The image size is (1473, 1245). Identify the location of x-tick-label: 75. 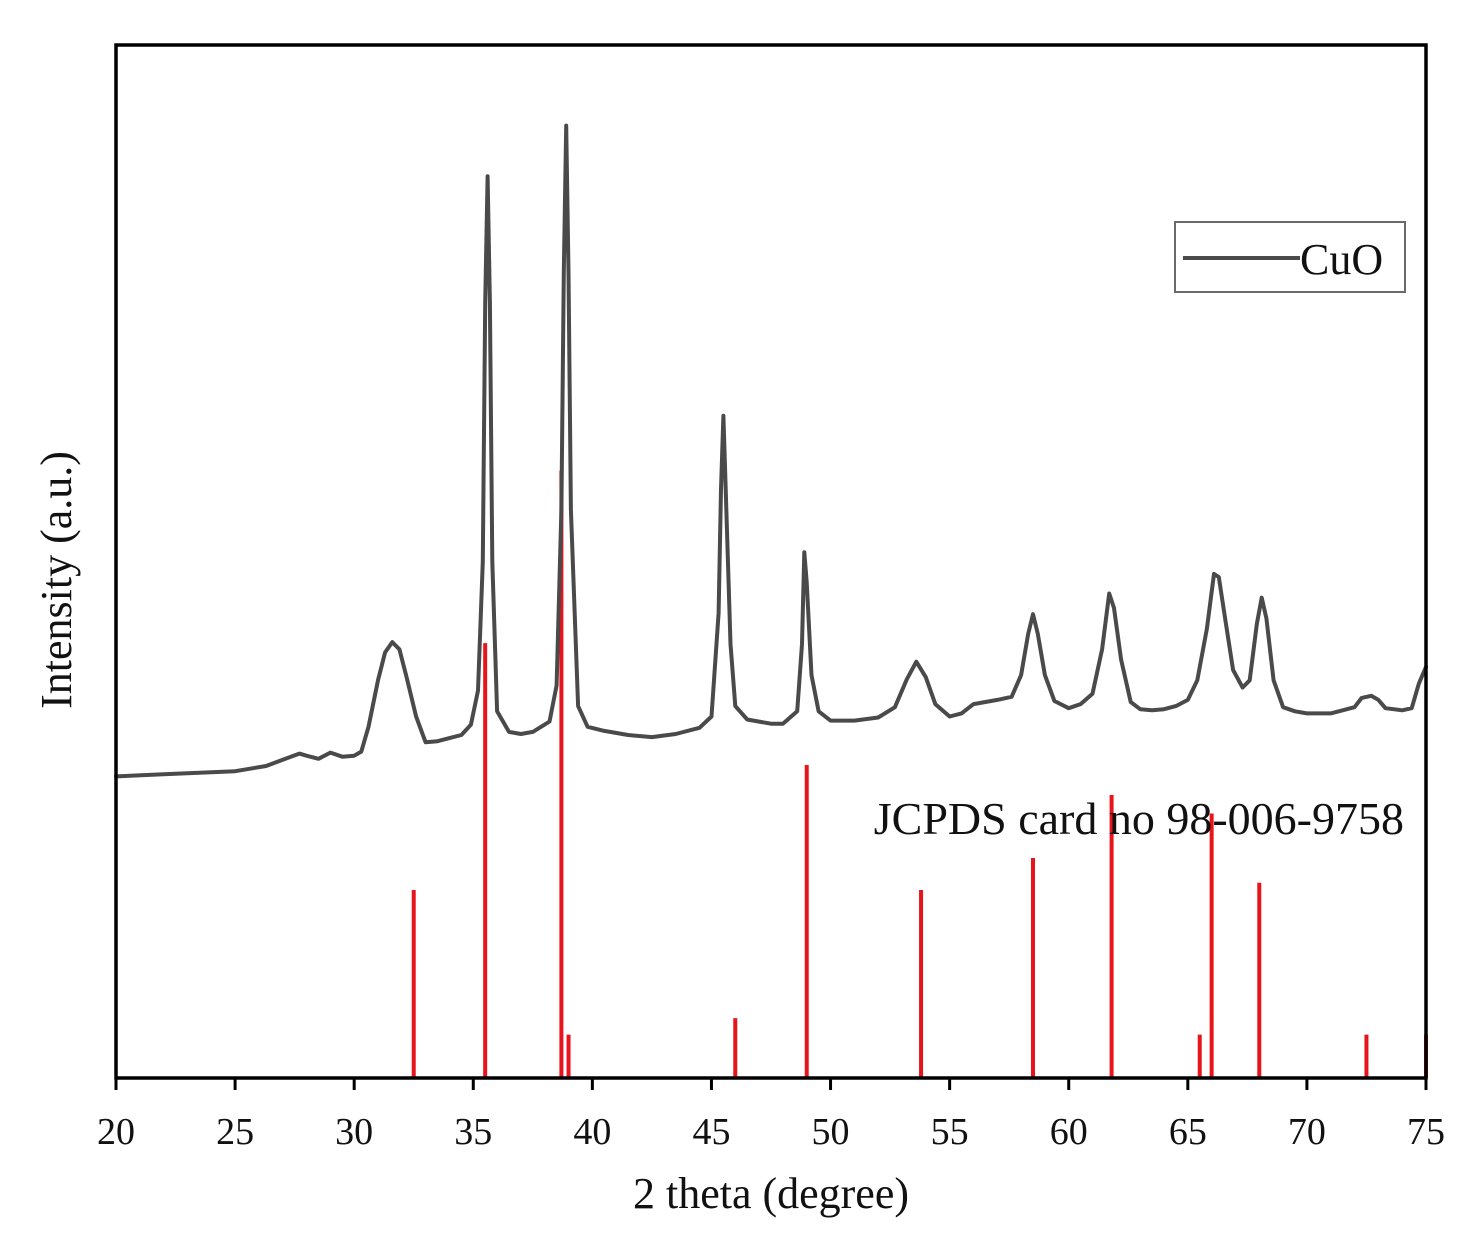
(1426, 1132).